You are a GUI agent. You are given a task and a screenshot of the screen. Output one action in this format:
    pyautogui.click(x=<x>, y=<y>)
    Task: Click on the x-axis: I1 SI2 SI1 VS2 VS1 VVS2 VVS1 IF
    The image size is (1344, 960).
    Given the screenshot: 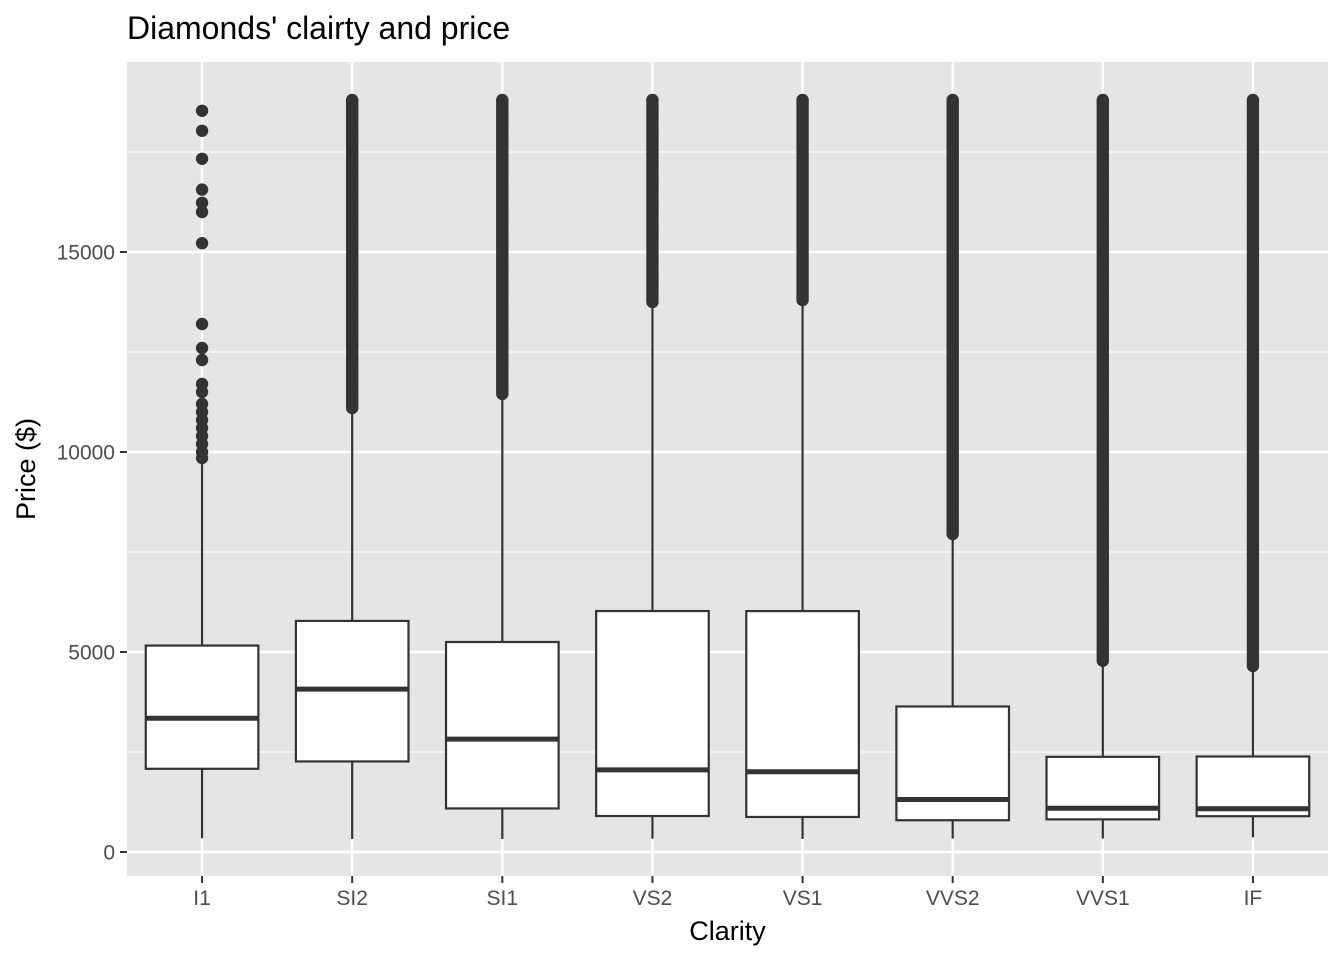 What is the action you would take?
    pyautogui.click(x=727, y=893)
    